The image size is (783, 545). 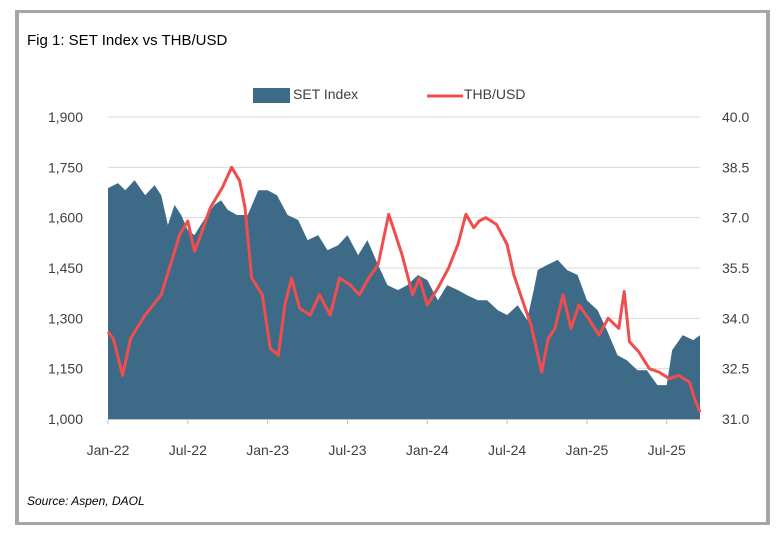 What do you see at coordinates (65, 268) in the screenshot?
I see `y-left-tick-label: 1,450` at bounding box center [65, 268].